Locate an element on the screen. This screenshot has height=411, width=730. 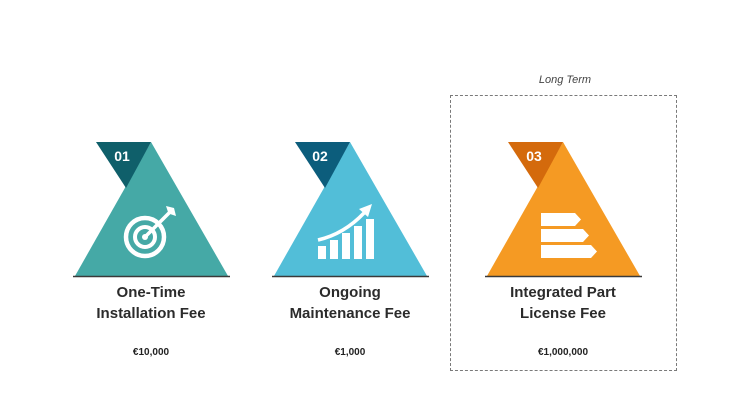
card-2-price: €1,000 is located at coordinates (350, 352).